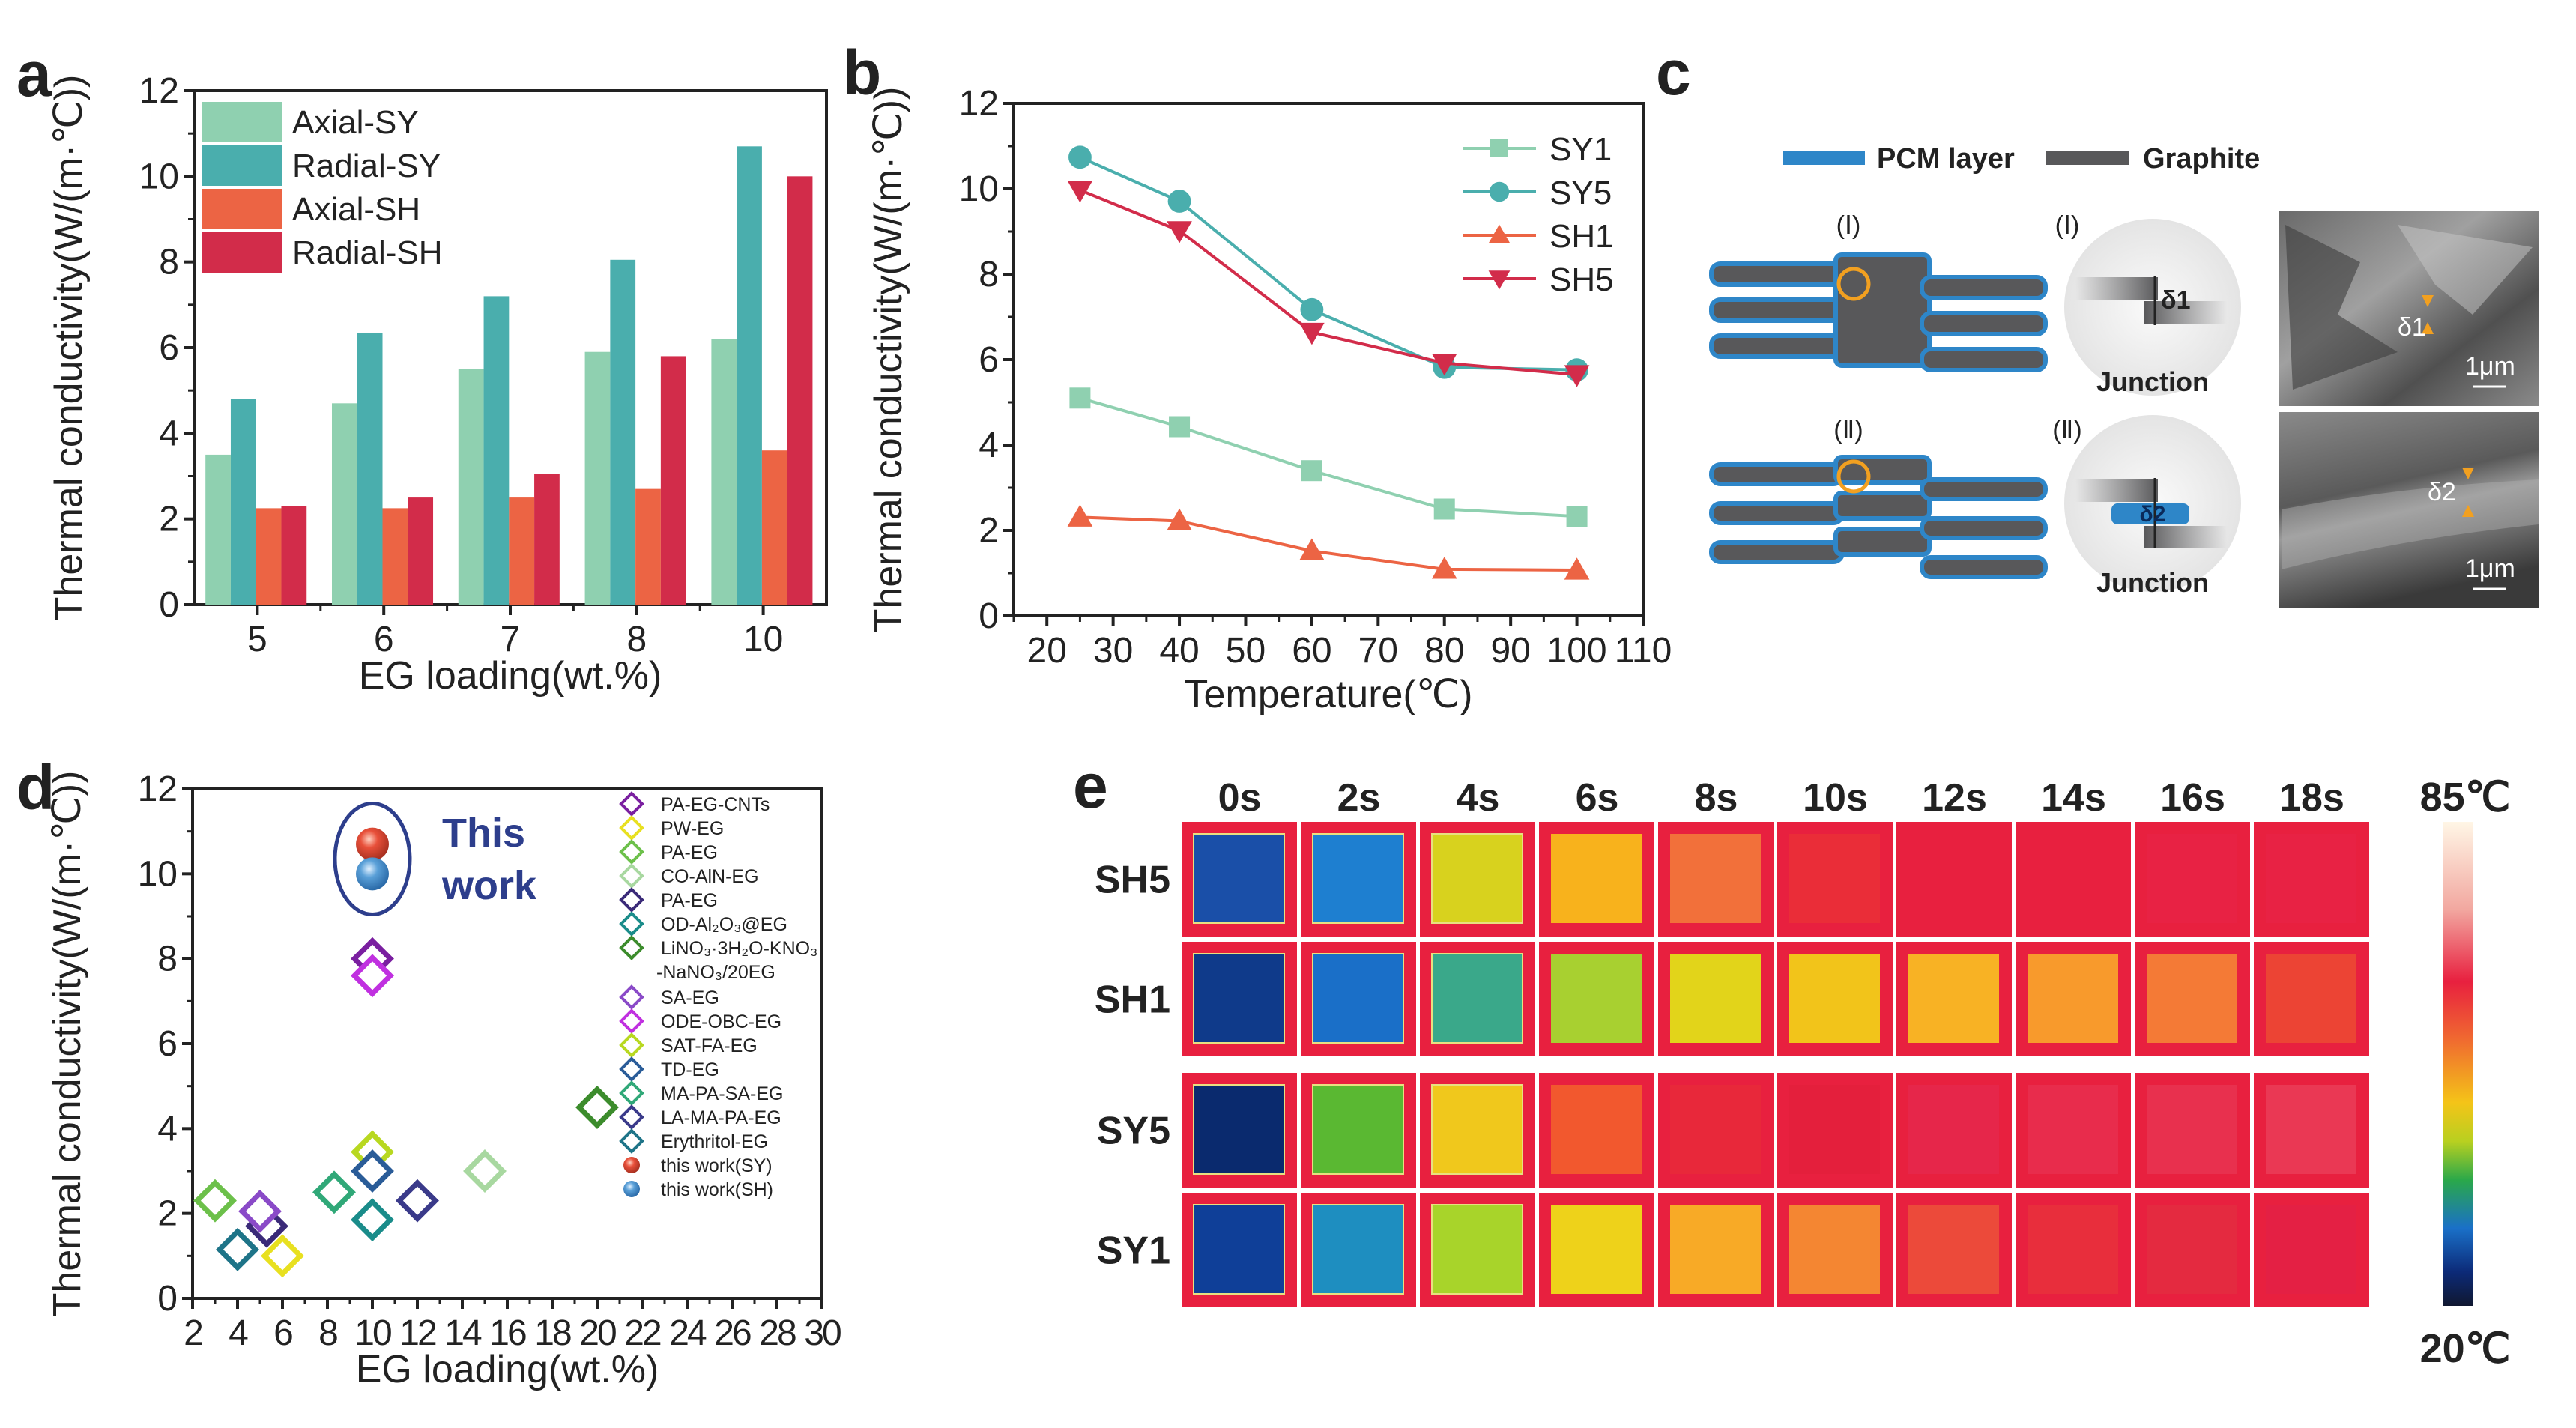 The width and height of the screenshot is (2576, 1428). I want to click on data-point-pw-eg, so click(282, 1256).